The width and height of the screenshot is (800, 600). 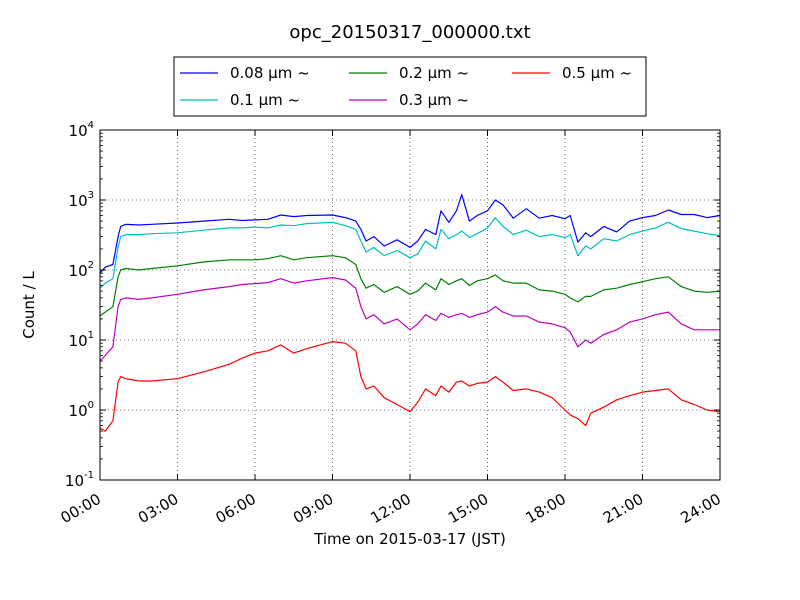 I want to click on legend-label-2: 0.2 μm ~, so click(x=434, y=73).